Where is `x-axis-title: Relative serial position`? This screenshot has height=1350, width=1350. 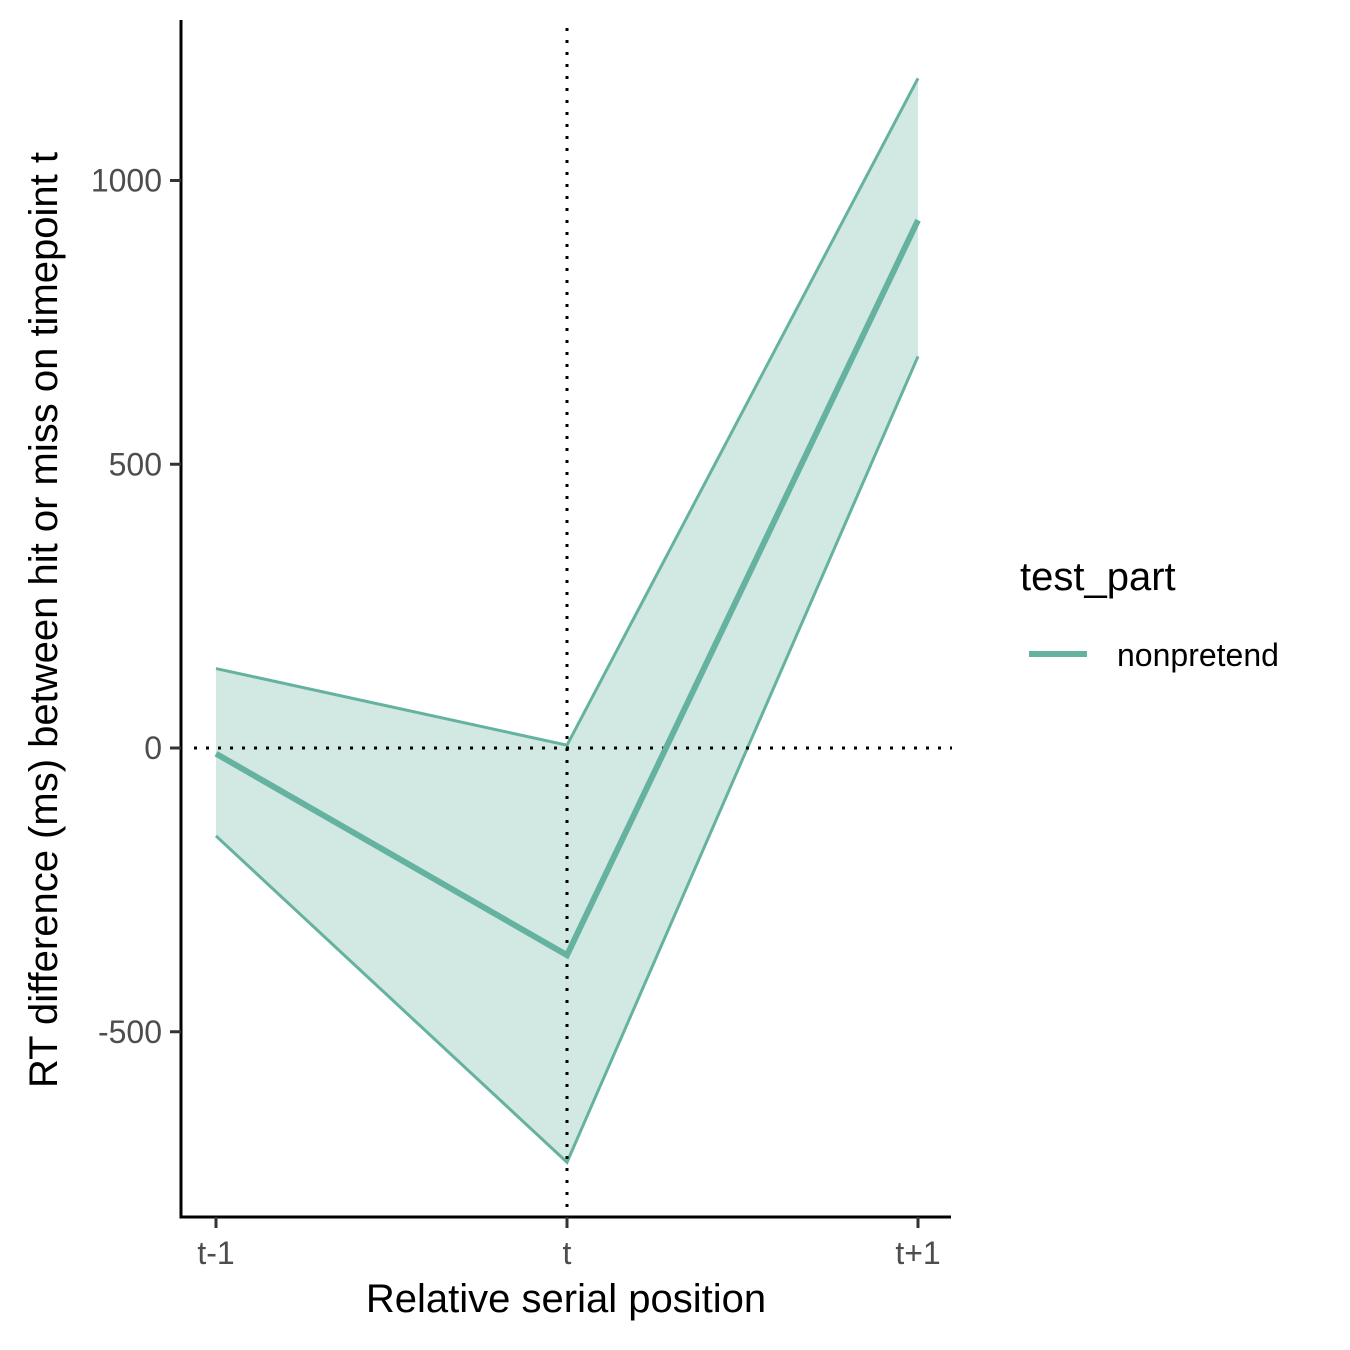
x-axis-title: Relative serial position is located at coordinates (566, 1299).